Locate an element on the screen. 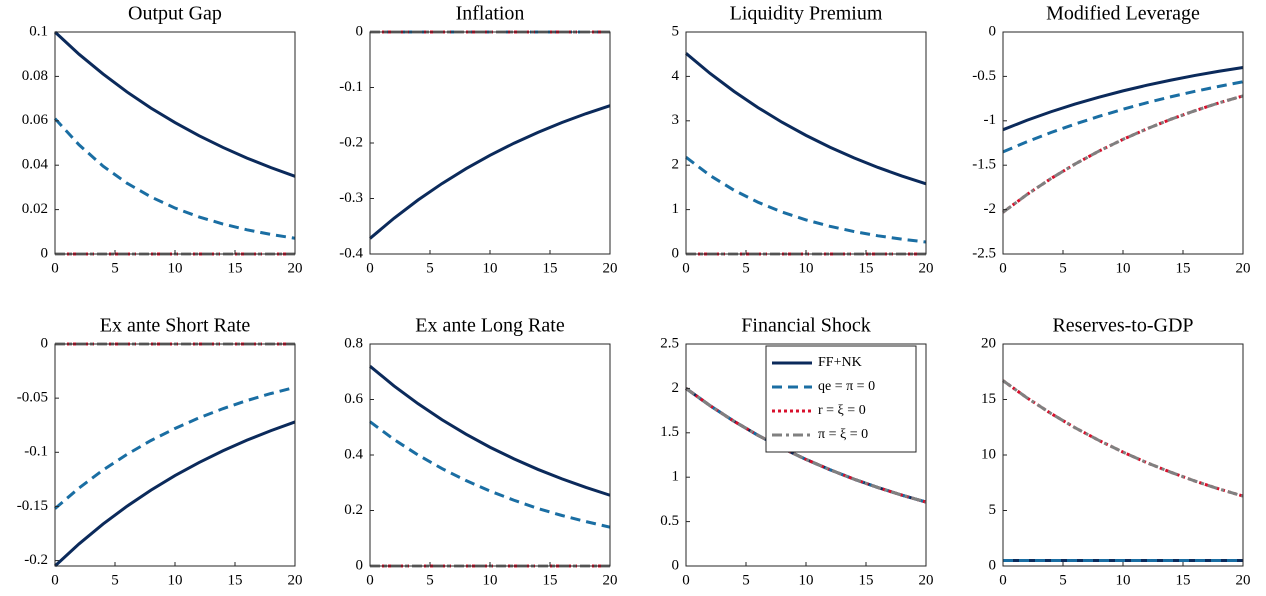 This screenshot has height=596, width=1266. y-tick-label: -1 is located at coordinates (990, 120).